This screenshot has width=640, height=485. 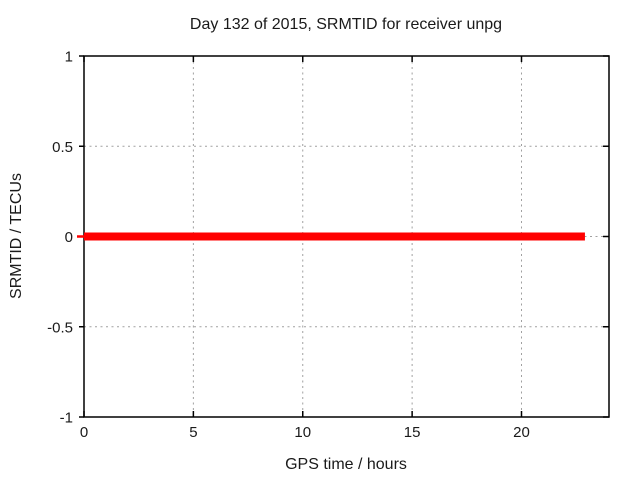 What do you see at coordinates (412, 432) in the screenshot?
I see `x-tick-label: 15` at bounding box center [412, 432].